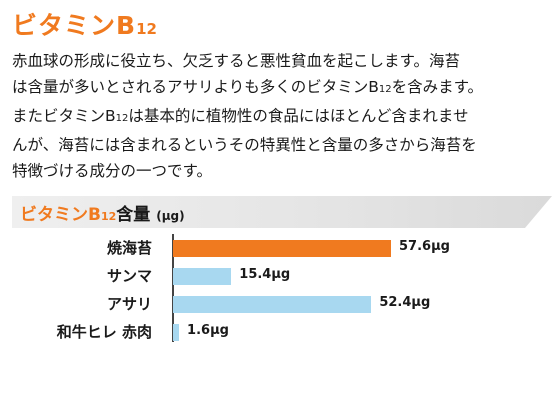 The image size is (560, 400). I want to click on text-line: んが、海苔には含まれるというその特異性と含量の多さから海苔を, so click(244, 145).